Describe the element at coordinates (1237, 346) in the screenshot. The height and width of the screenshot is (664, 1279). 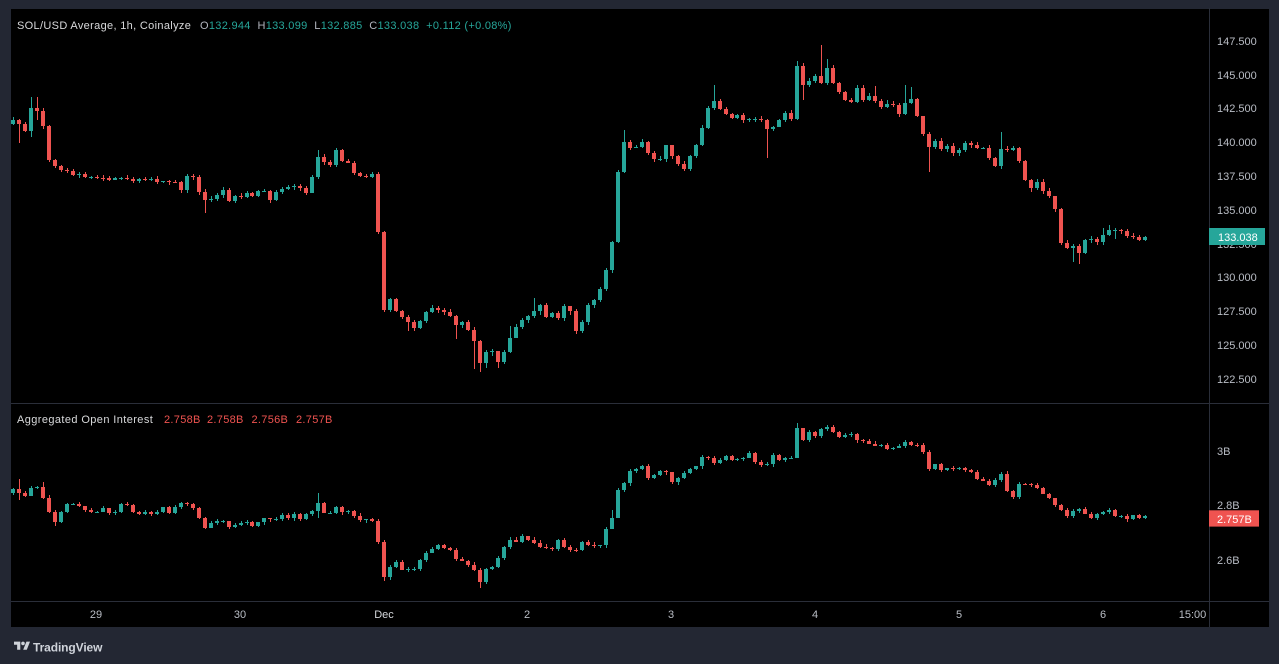
I see `svg-text: 125.000` at that location.